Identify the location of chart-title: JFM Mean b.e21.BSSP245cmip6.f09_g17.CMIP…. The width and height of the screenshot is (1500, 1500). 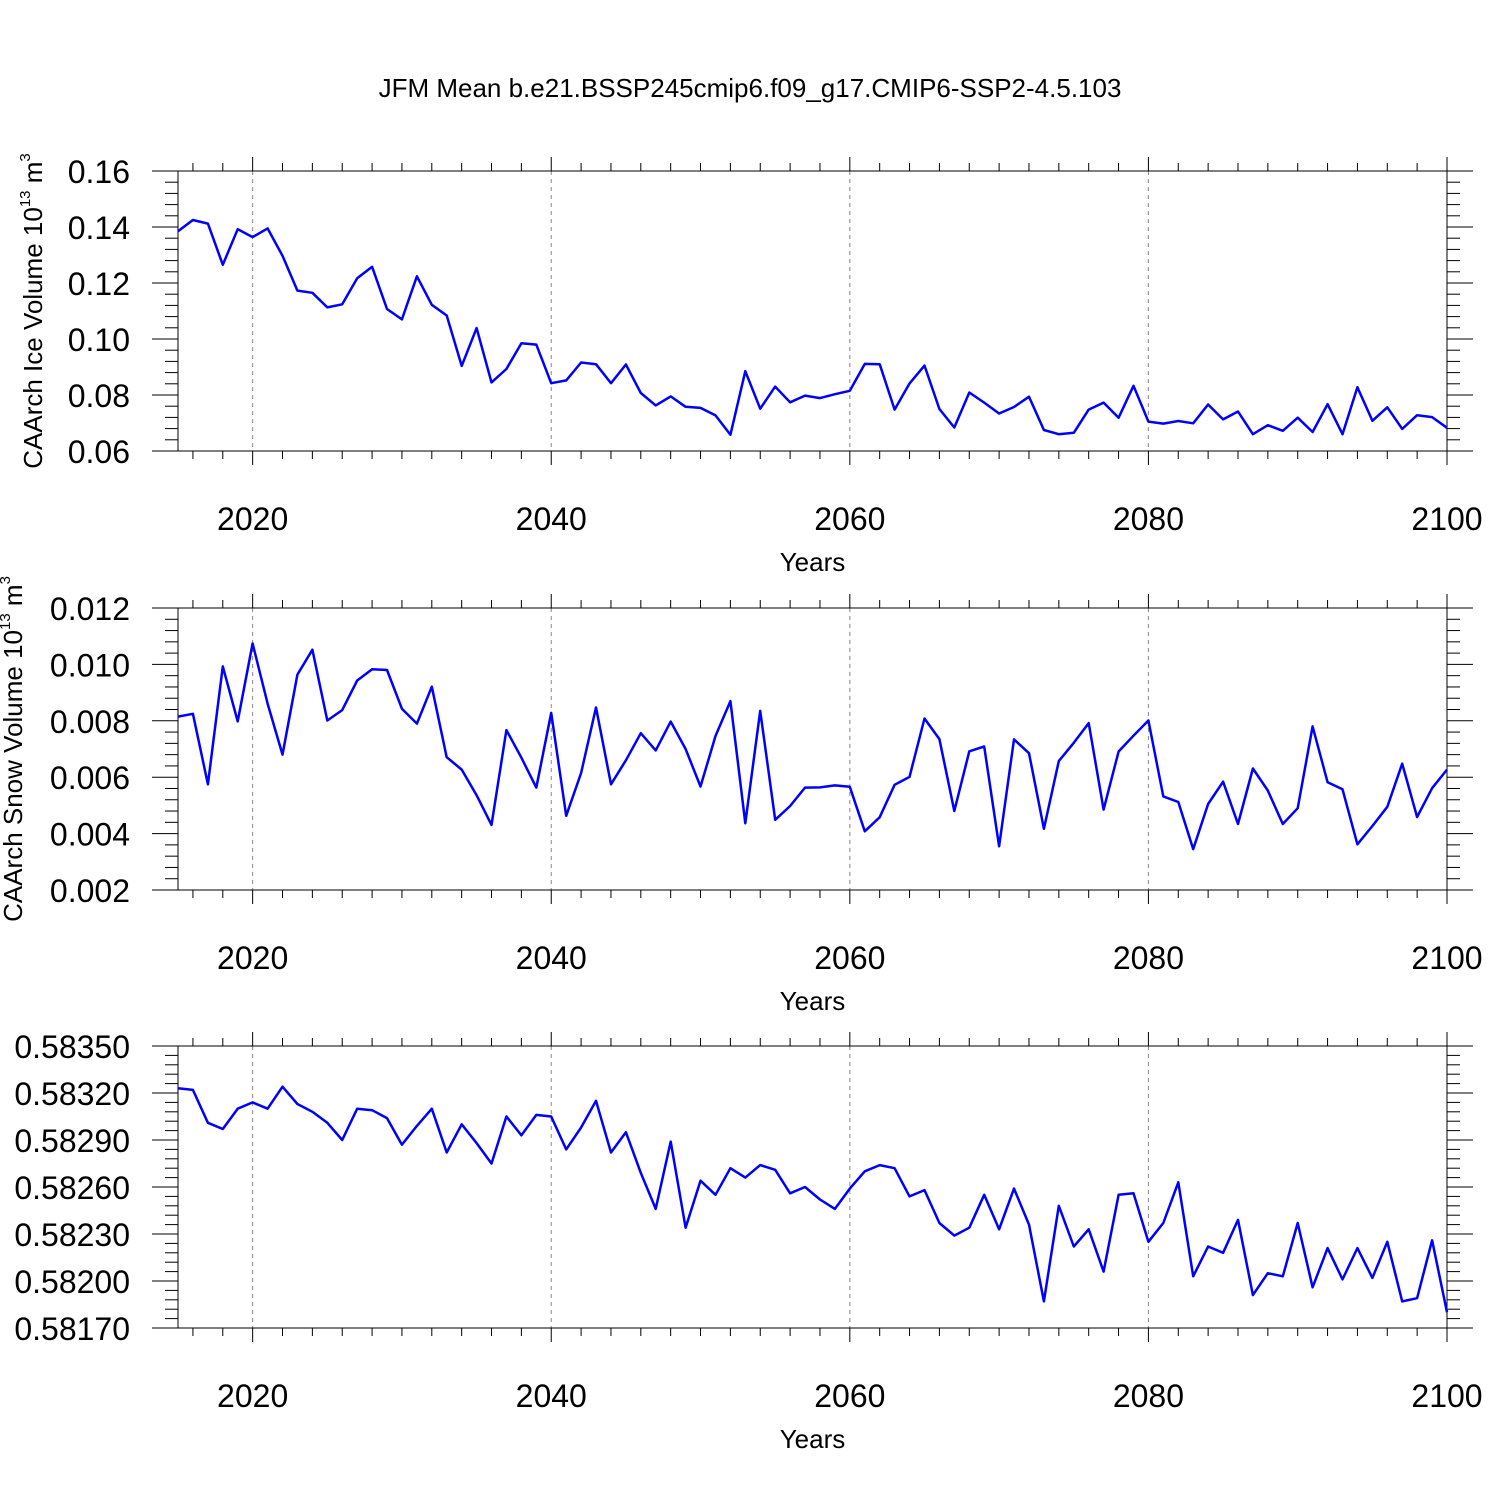
(750, 88).